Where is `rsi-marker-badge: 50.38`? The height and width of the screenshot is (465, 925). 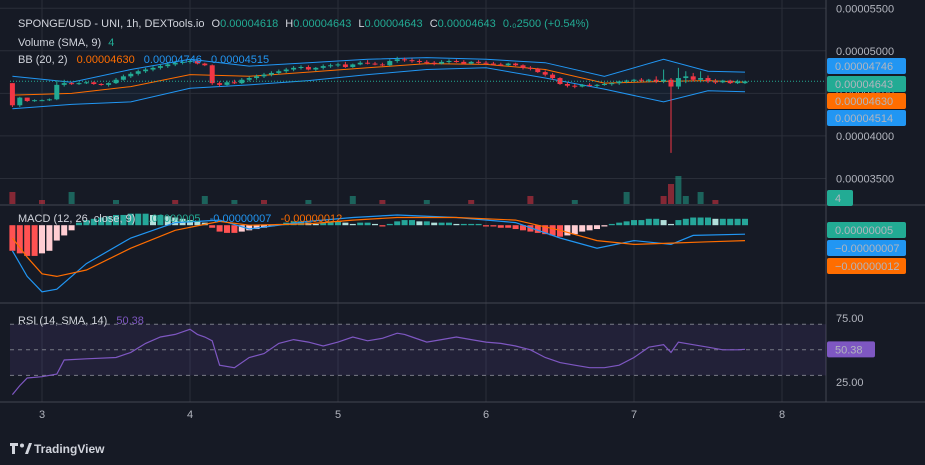 rsi-marker-badge: 50.38 is located at coordinates (851, 349).